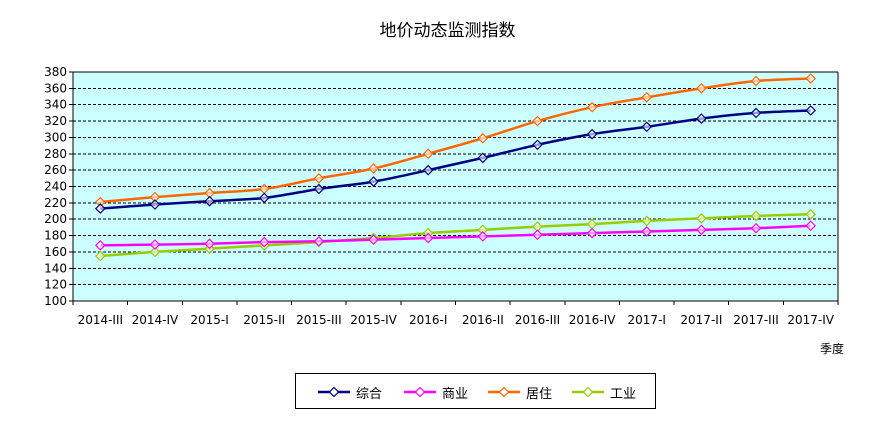 The height and width of the screenshot is (436, 895). What do you see at coordinates (647, 320) in the screenshot?
I see `x-tick-label: 2017-I` at bounding box center [647, 320].